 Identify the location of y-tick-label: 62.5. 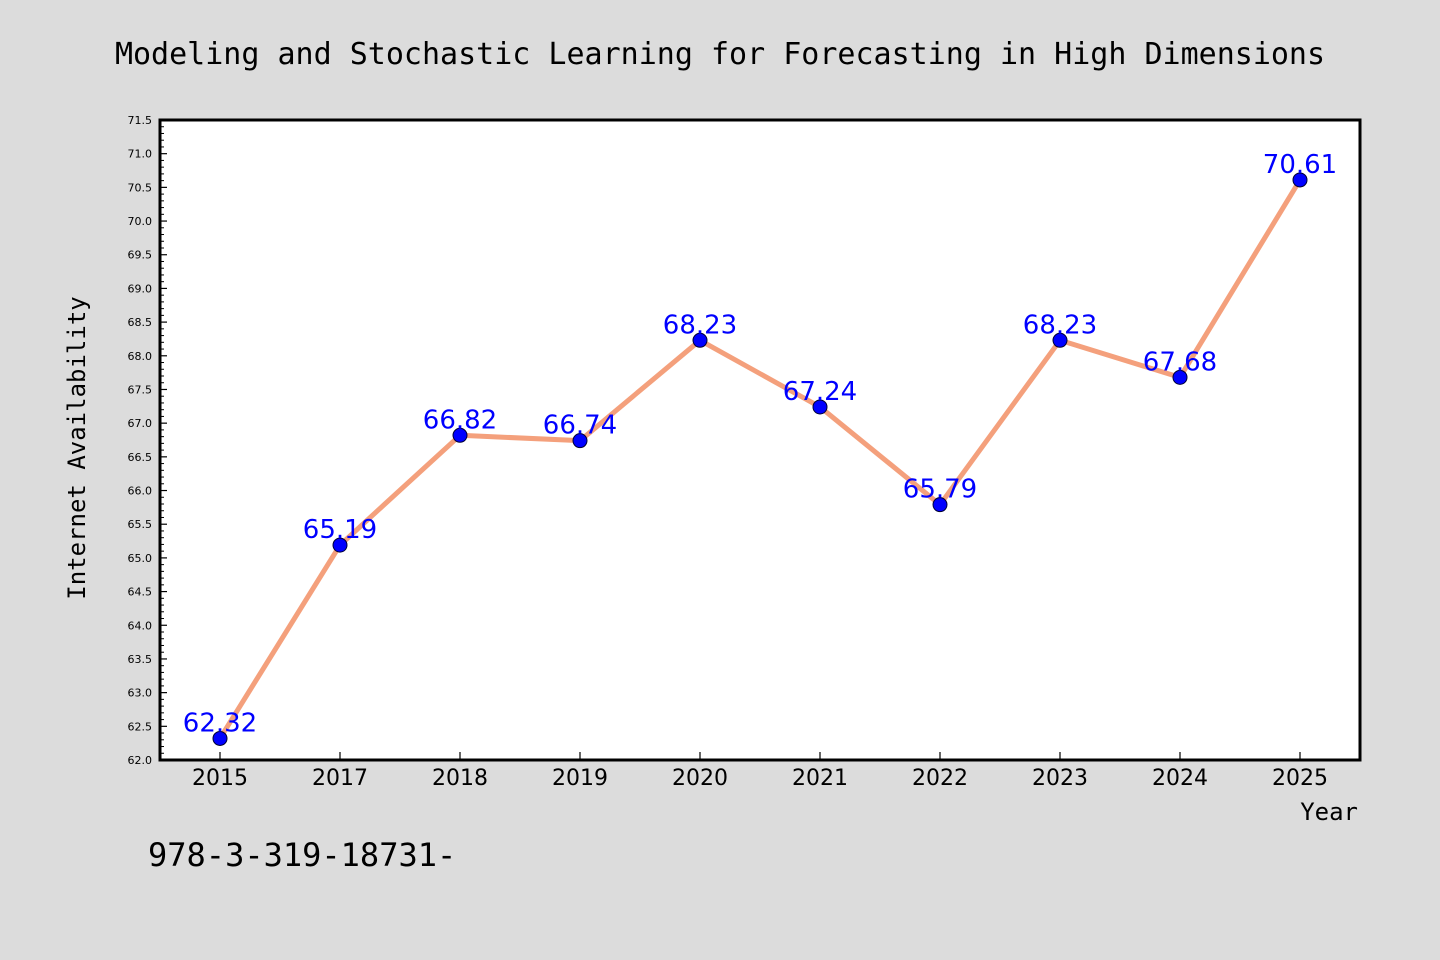
(140, 726).